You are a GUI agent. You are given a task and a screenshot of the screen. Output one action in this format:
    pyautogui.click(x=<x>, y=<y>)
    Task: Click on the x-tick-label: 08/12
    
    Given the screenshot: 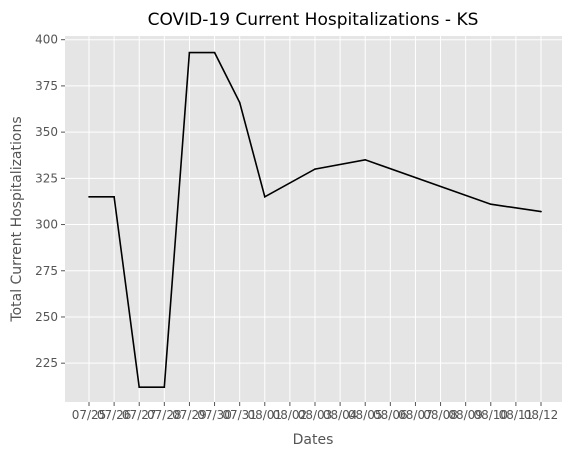 What is the action you would take?
    pyautogui.click(x=541, y=415)
    